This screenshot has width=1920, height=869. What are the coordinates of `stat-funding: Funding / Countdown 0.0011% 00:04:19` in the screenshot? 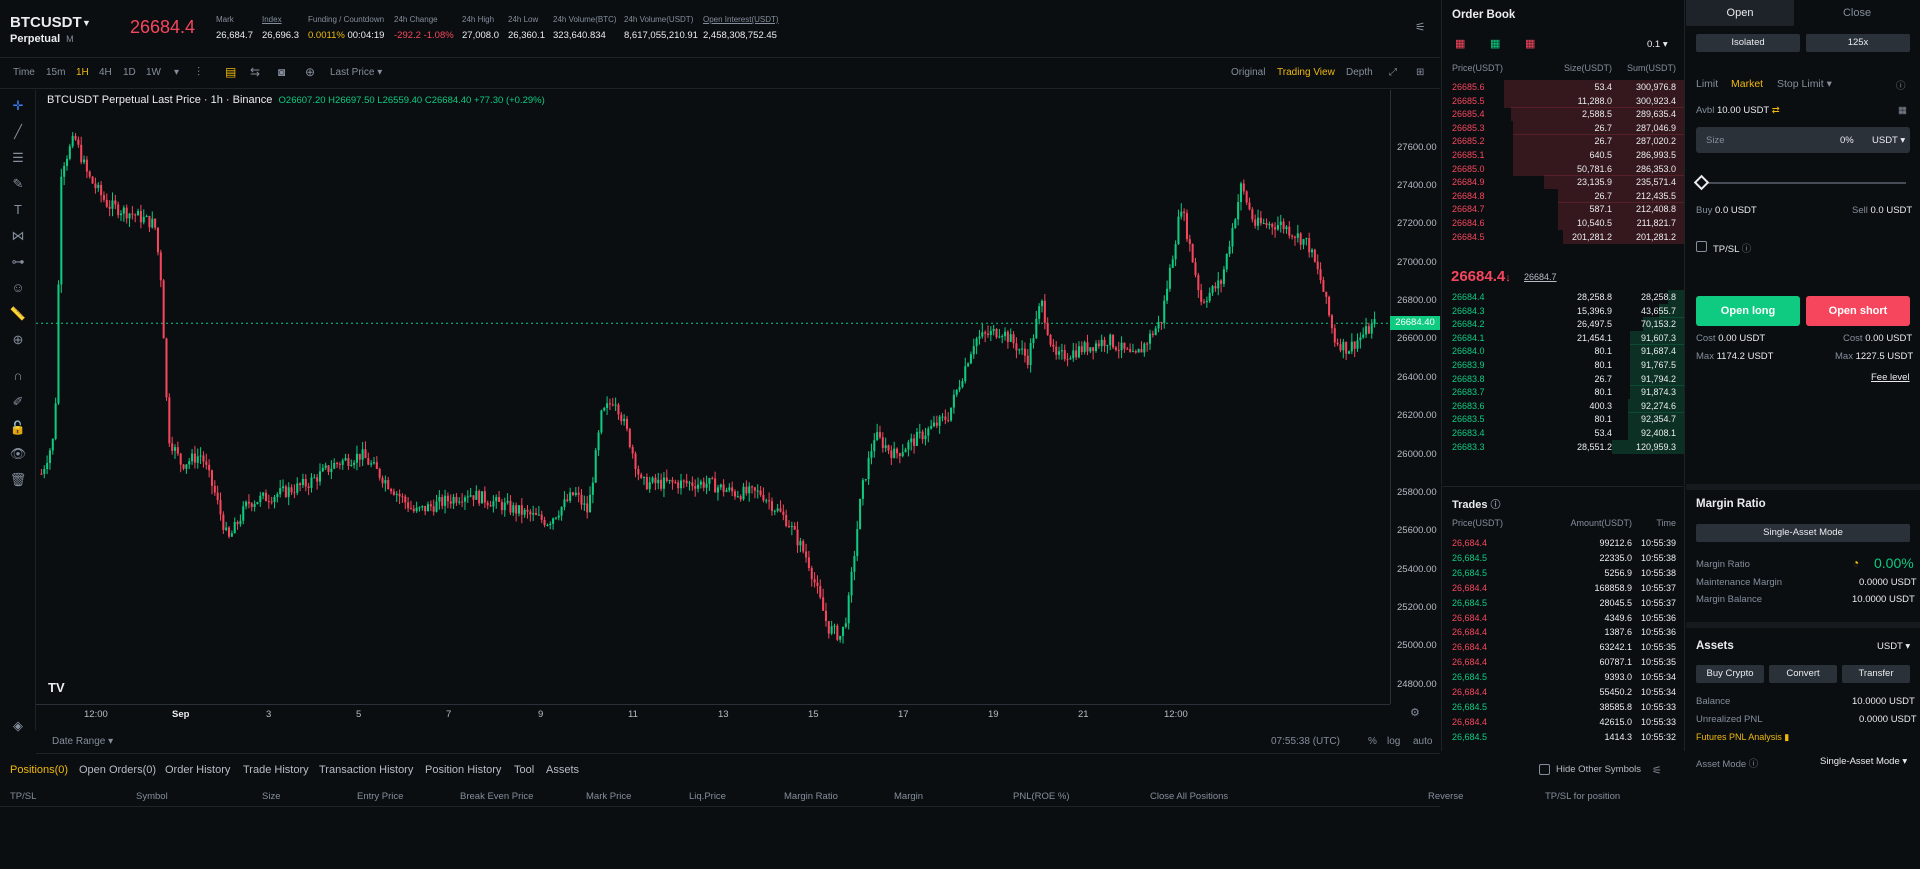 It's located at (346, 28).